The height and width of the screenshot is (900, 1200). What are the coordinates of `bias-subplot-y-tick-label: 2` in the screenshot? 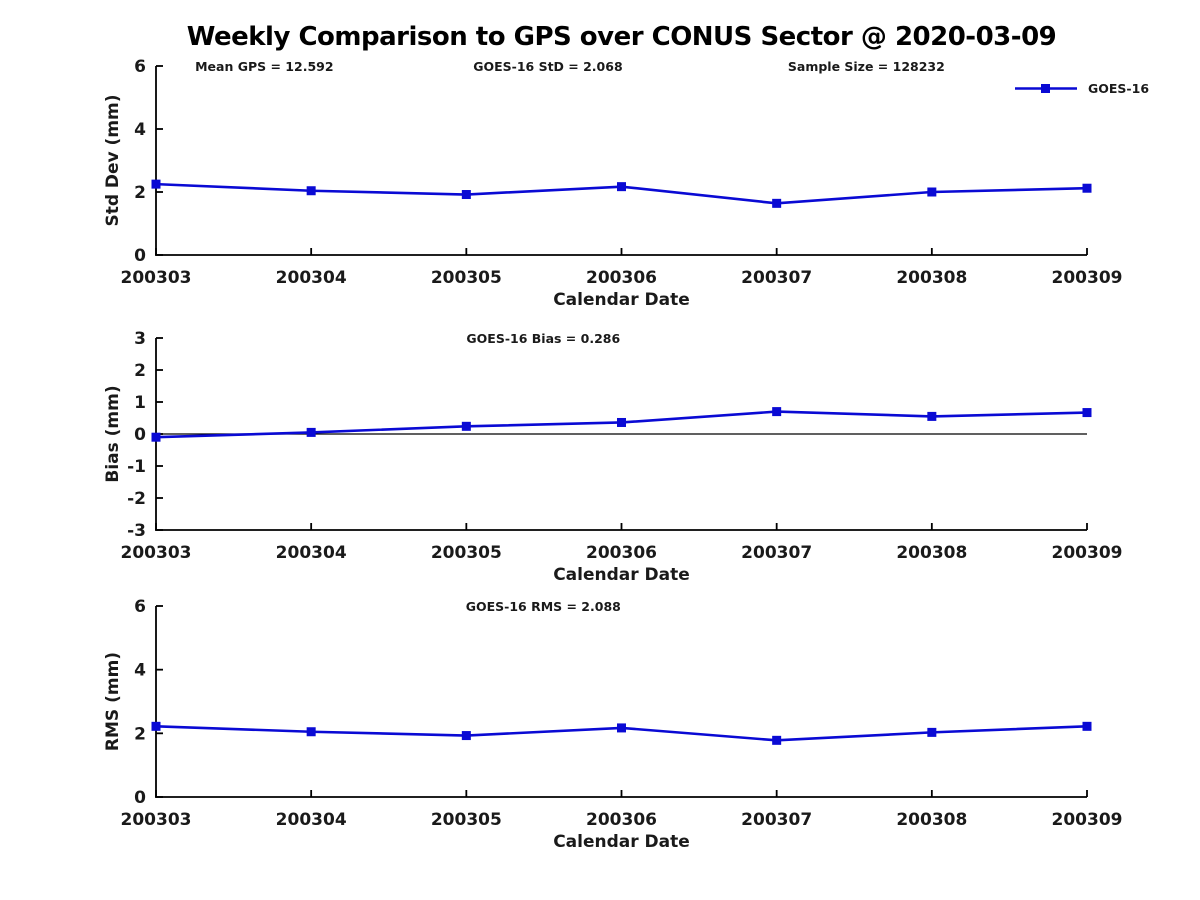 It's located at (140, 371).